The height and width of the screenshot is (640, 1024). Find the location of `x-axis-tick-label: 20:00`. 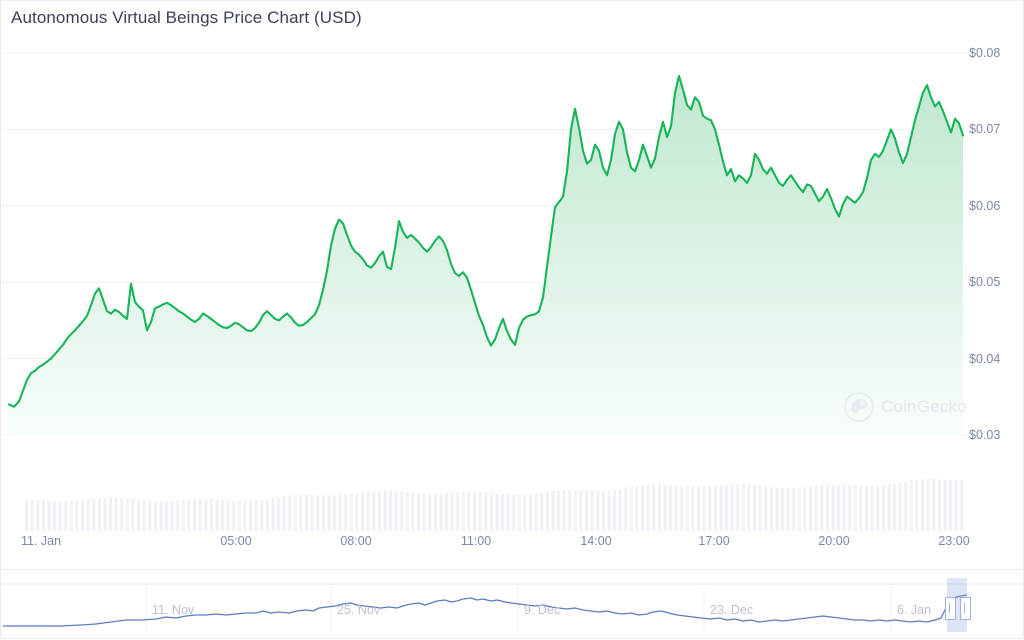

x-axis-tick-label: 20:00 is located at coordinates (834, 541).